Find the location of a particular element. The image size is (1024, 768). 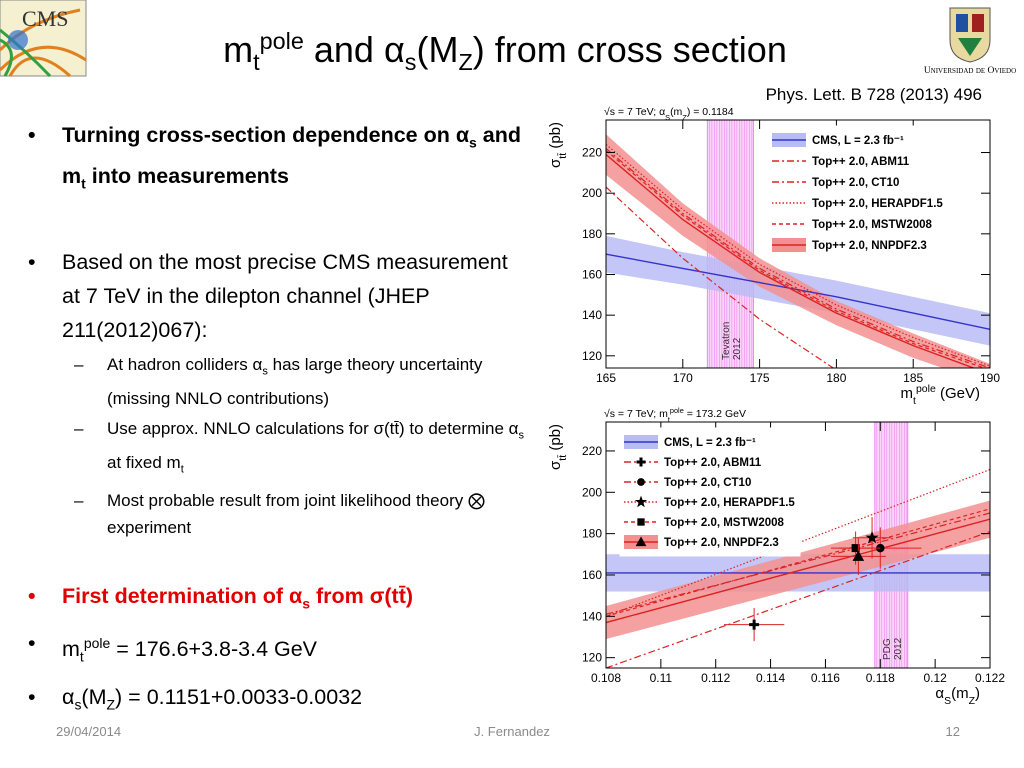

y-tick-label: 120 is located at coordinates (592, 658).